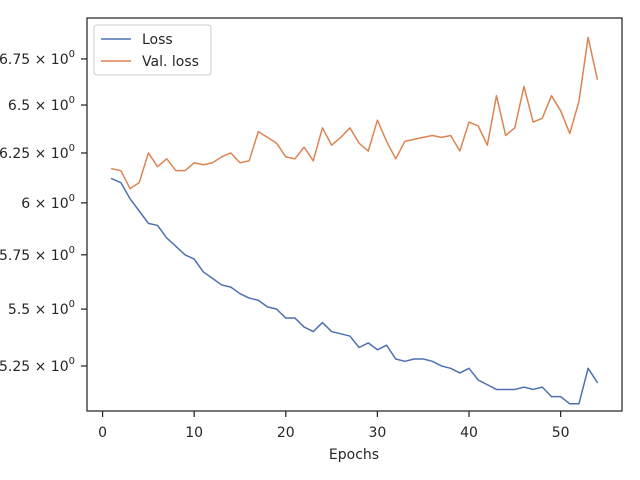 Image resolution: width=640 pixels, height=480 pixels. I want to click on x-axis: 0 10 20 30 40 50, so click(334, 426).